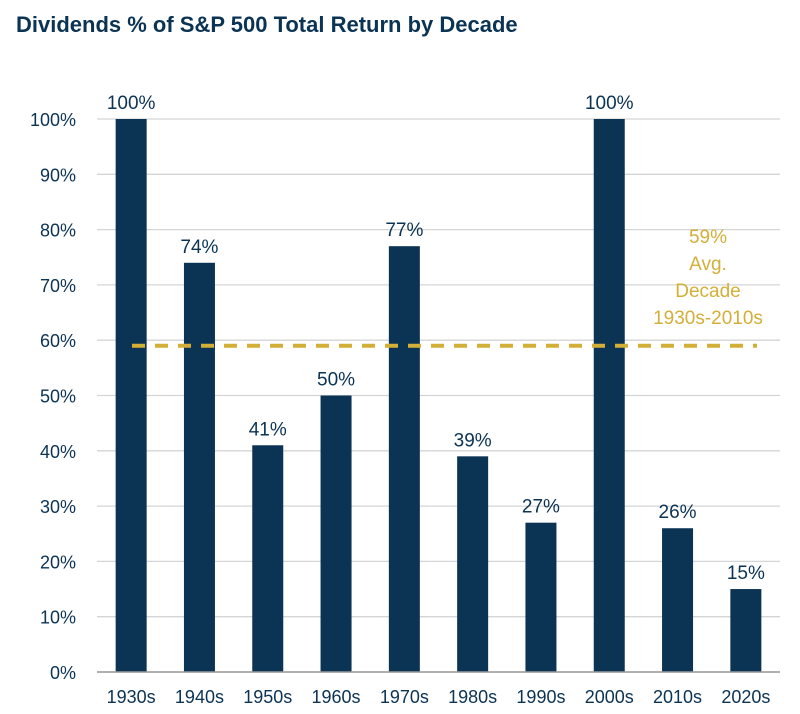  I want to click on y-tick-label: 0%, so click(63, 673).